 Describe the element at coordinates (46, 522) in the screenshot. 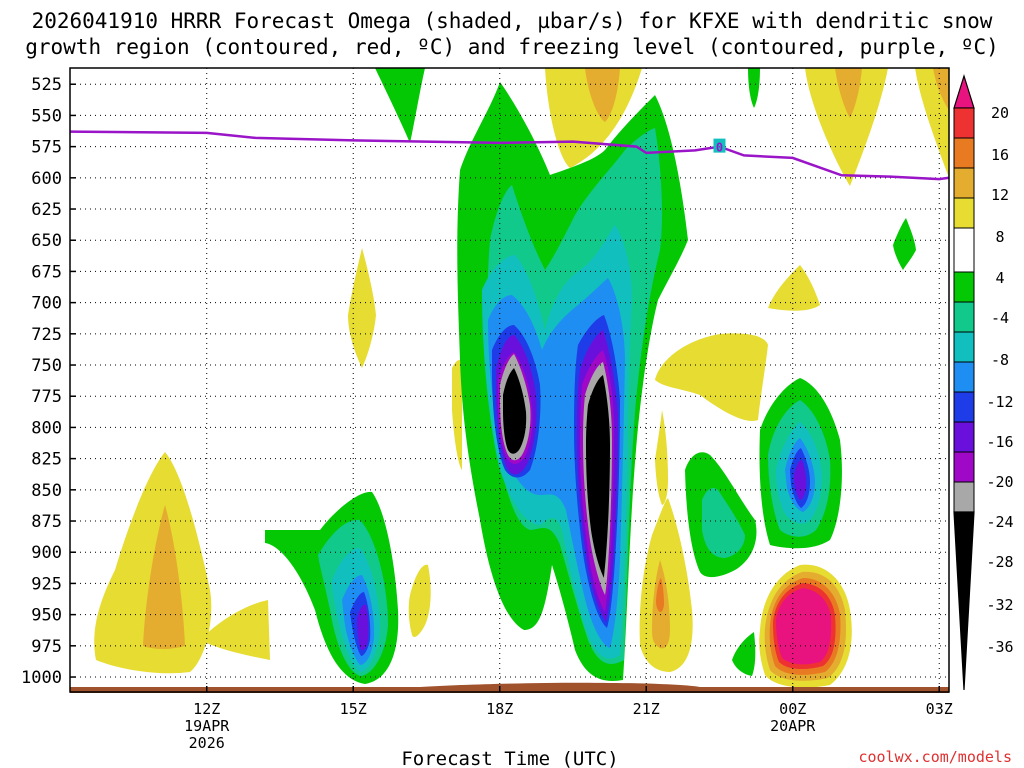

I see `y-tick-label: 875` at that location.